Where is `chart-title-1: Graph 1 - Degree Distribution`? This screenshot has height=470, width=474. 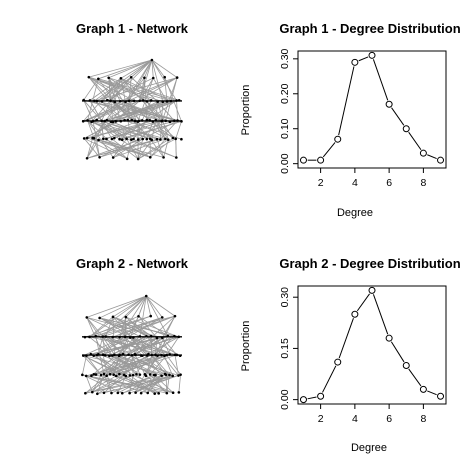 chart-title-1: Graph 1 - Degree Distribution is located at coordinates (369, 28).